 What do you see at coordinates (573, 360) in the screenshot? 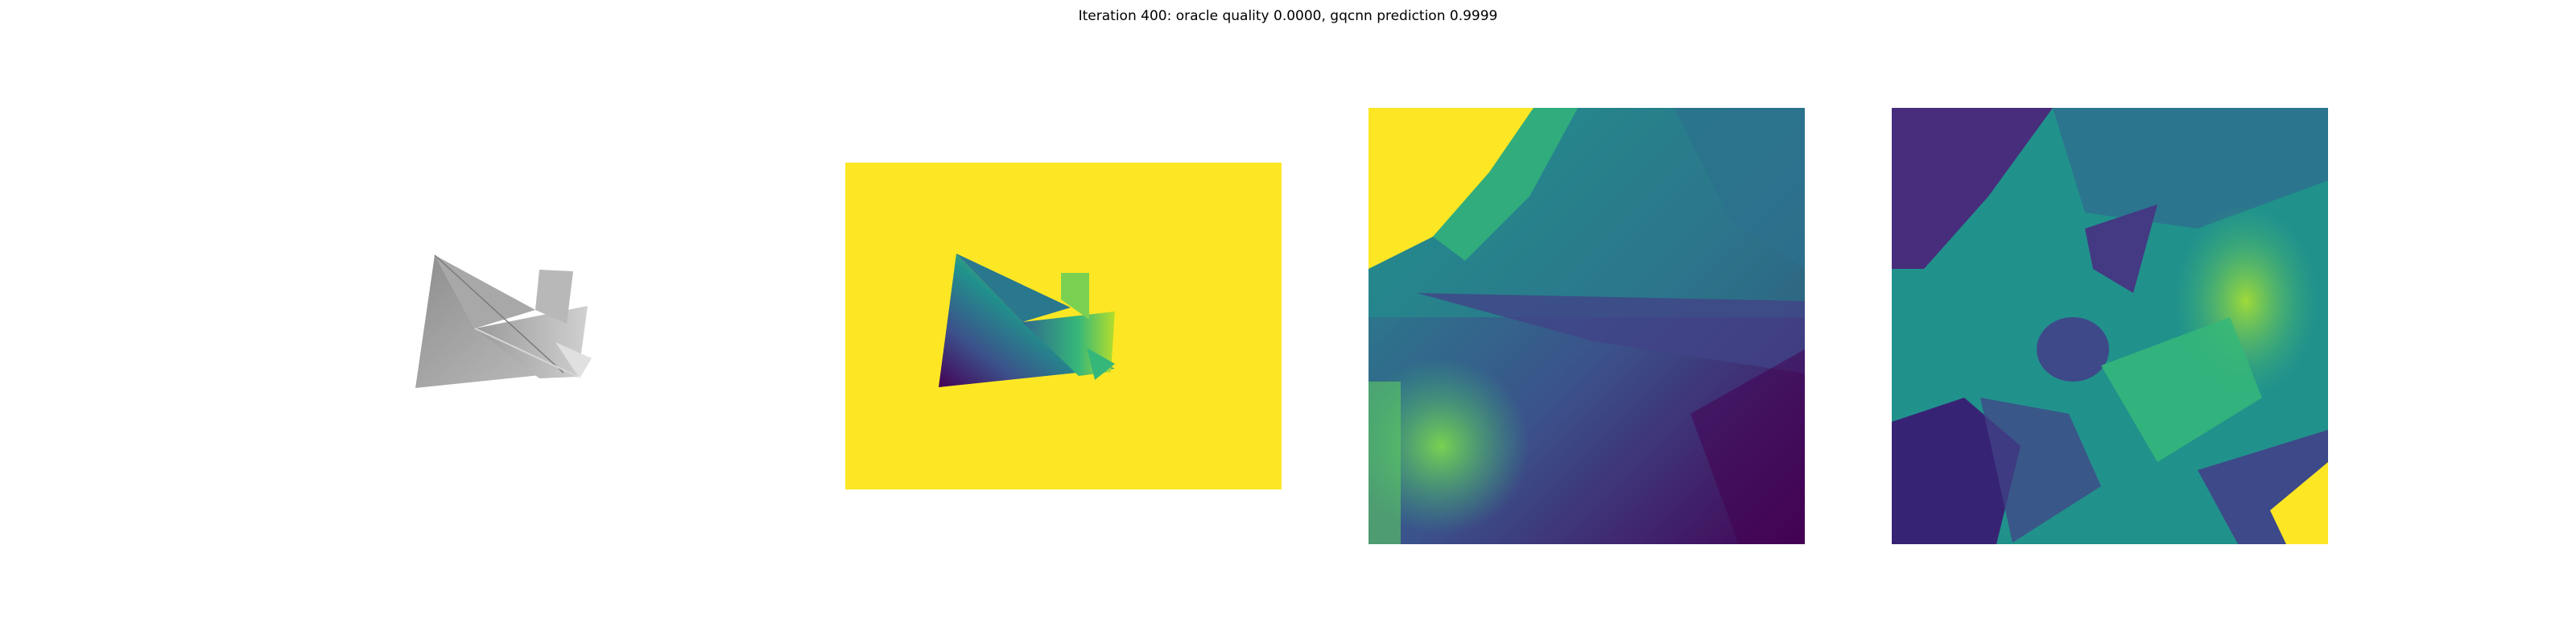
I see `object-face-edge` at bounding box center [573, 360].